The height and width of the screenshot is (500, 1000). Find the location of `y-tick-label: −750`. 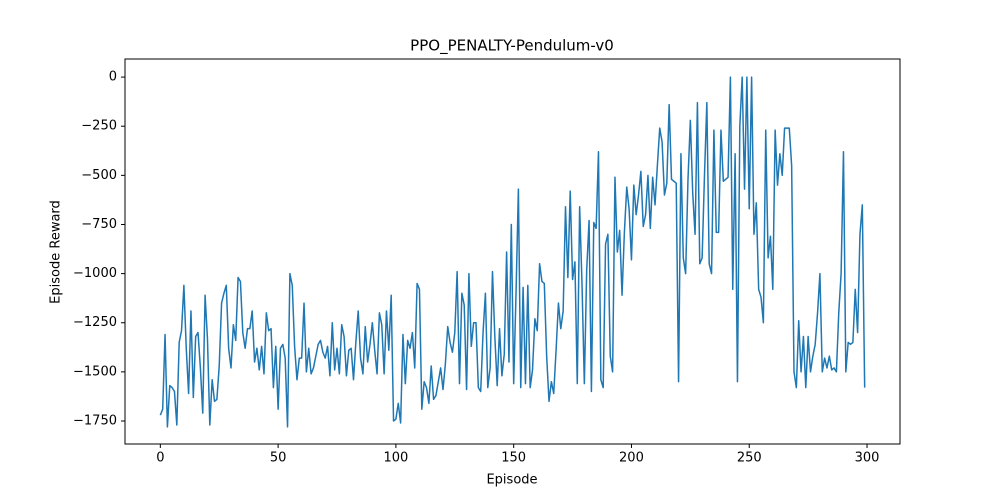

y-tick-label: −750 is located at coordinates (99, 224).